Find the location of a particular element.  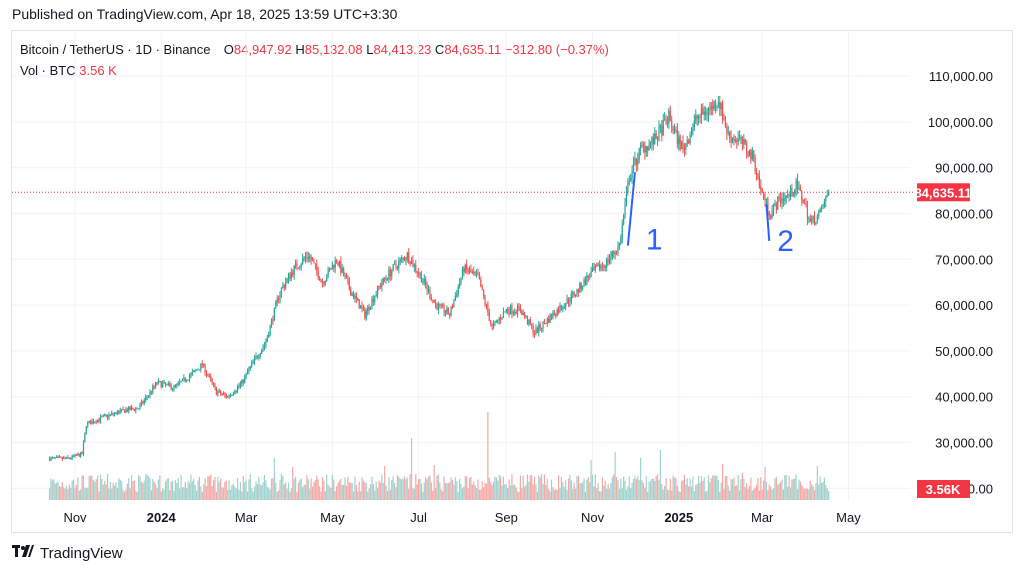

close-label: C is located at coordinates (439, 49).